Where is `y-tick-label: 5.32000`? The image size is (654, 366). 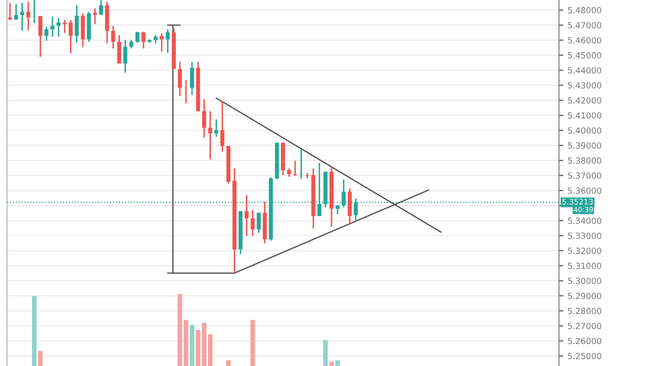
y-tick-label: 5.32000 is located at coordinates (585, 251).